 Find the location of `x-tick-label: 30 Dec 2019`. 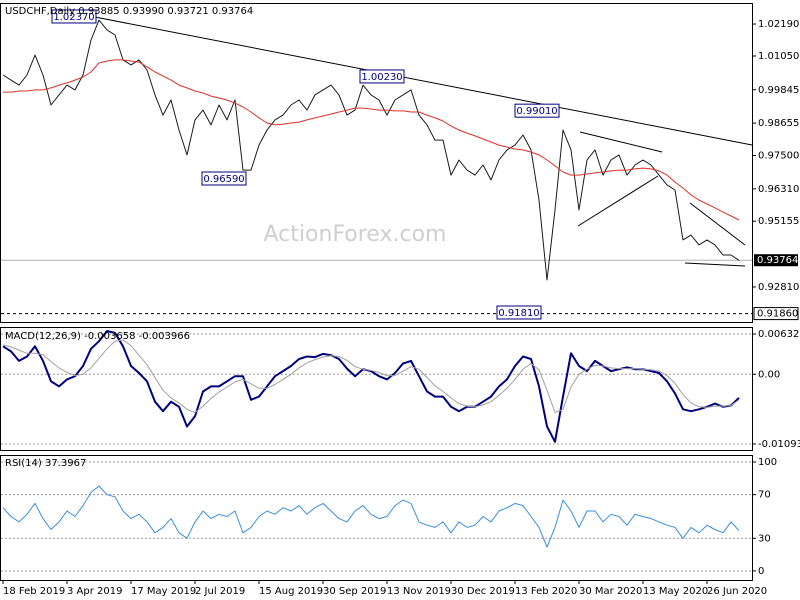

x-tick-label: 30 Dec 2019 is located at coordinates (483, 591).